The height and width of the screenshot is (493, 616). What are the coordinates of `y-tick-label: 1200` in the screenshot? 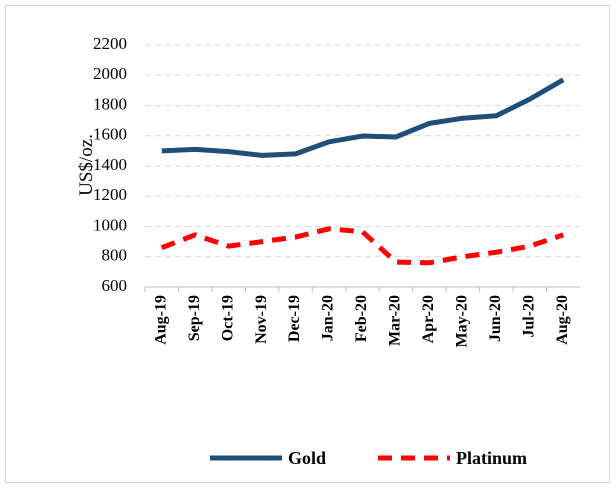 It's located at (110, 194).